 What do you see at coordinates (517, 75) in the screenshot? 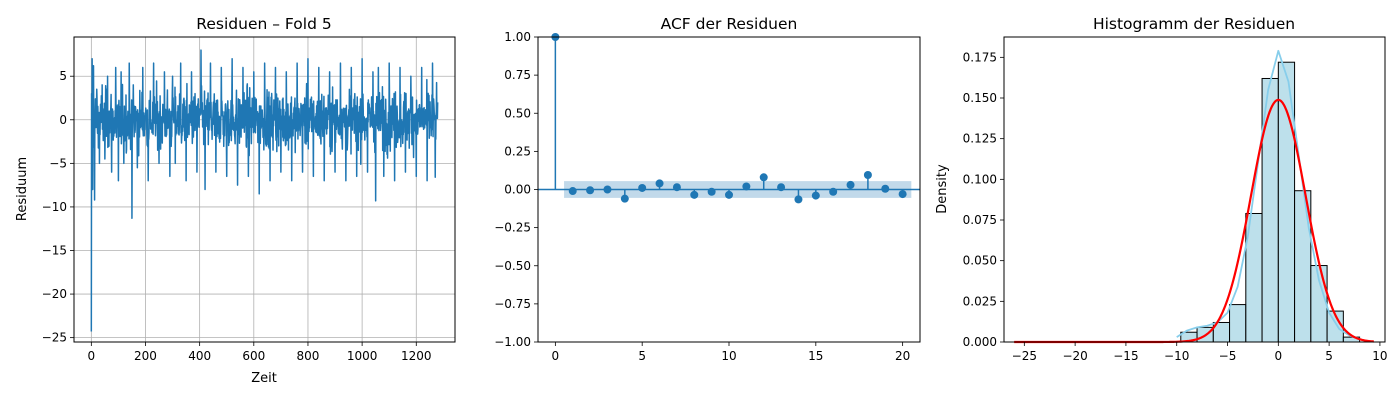
I see `acf-y-tick-label: 0.75` at bounding box center [517, 75].